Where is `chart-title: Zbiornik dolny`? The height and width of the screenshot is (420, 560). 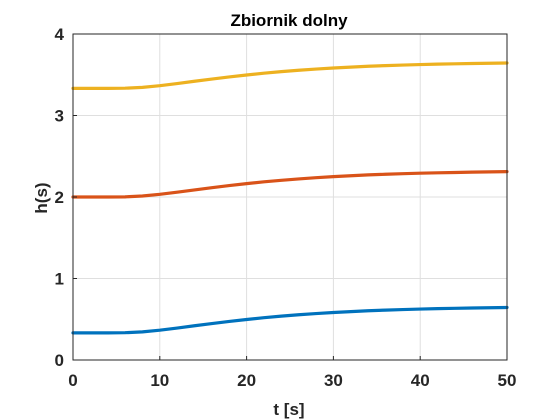 chart-title: Zbiornik dolny is located at coordinates (289, 20).